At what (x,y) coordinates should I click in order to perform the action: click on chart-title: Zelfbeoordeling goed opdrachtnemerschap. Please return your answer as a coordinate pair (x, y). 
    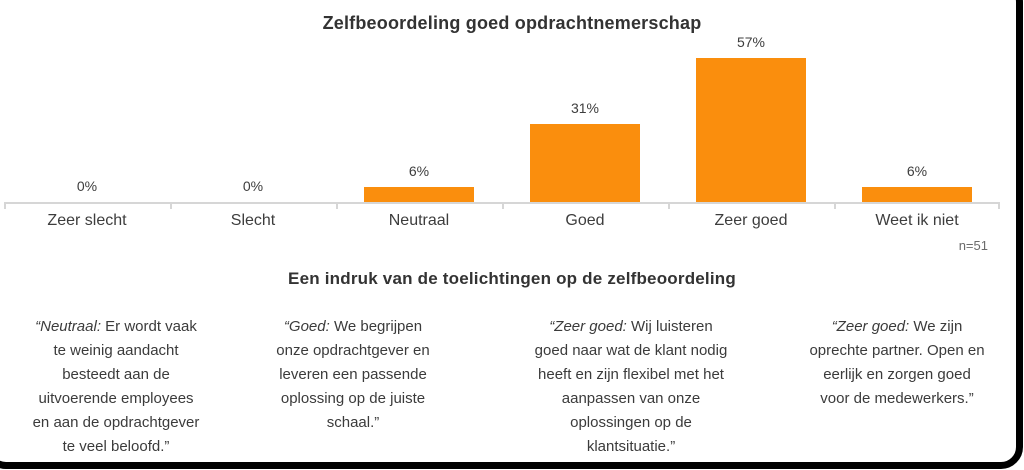
    Looking at the image, I should click on (512, 23).